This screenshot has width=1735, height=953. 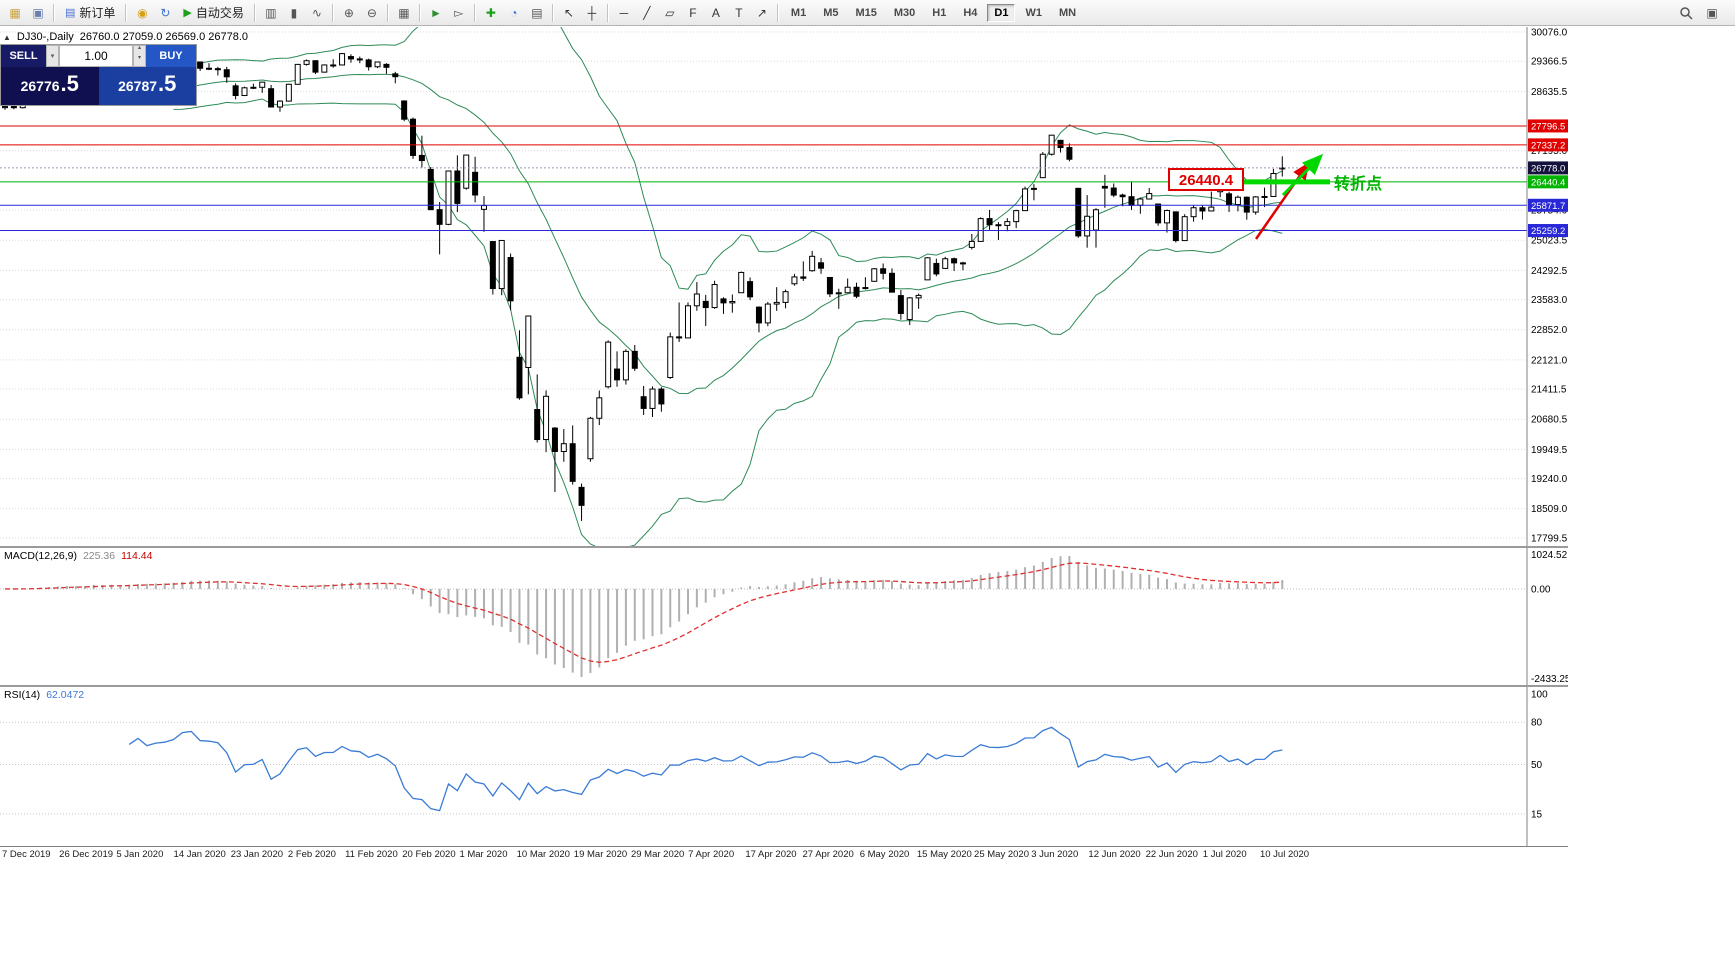 I want to click on autotrading-button: ▶ 自动交易, so click(x=213, y=13).